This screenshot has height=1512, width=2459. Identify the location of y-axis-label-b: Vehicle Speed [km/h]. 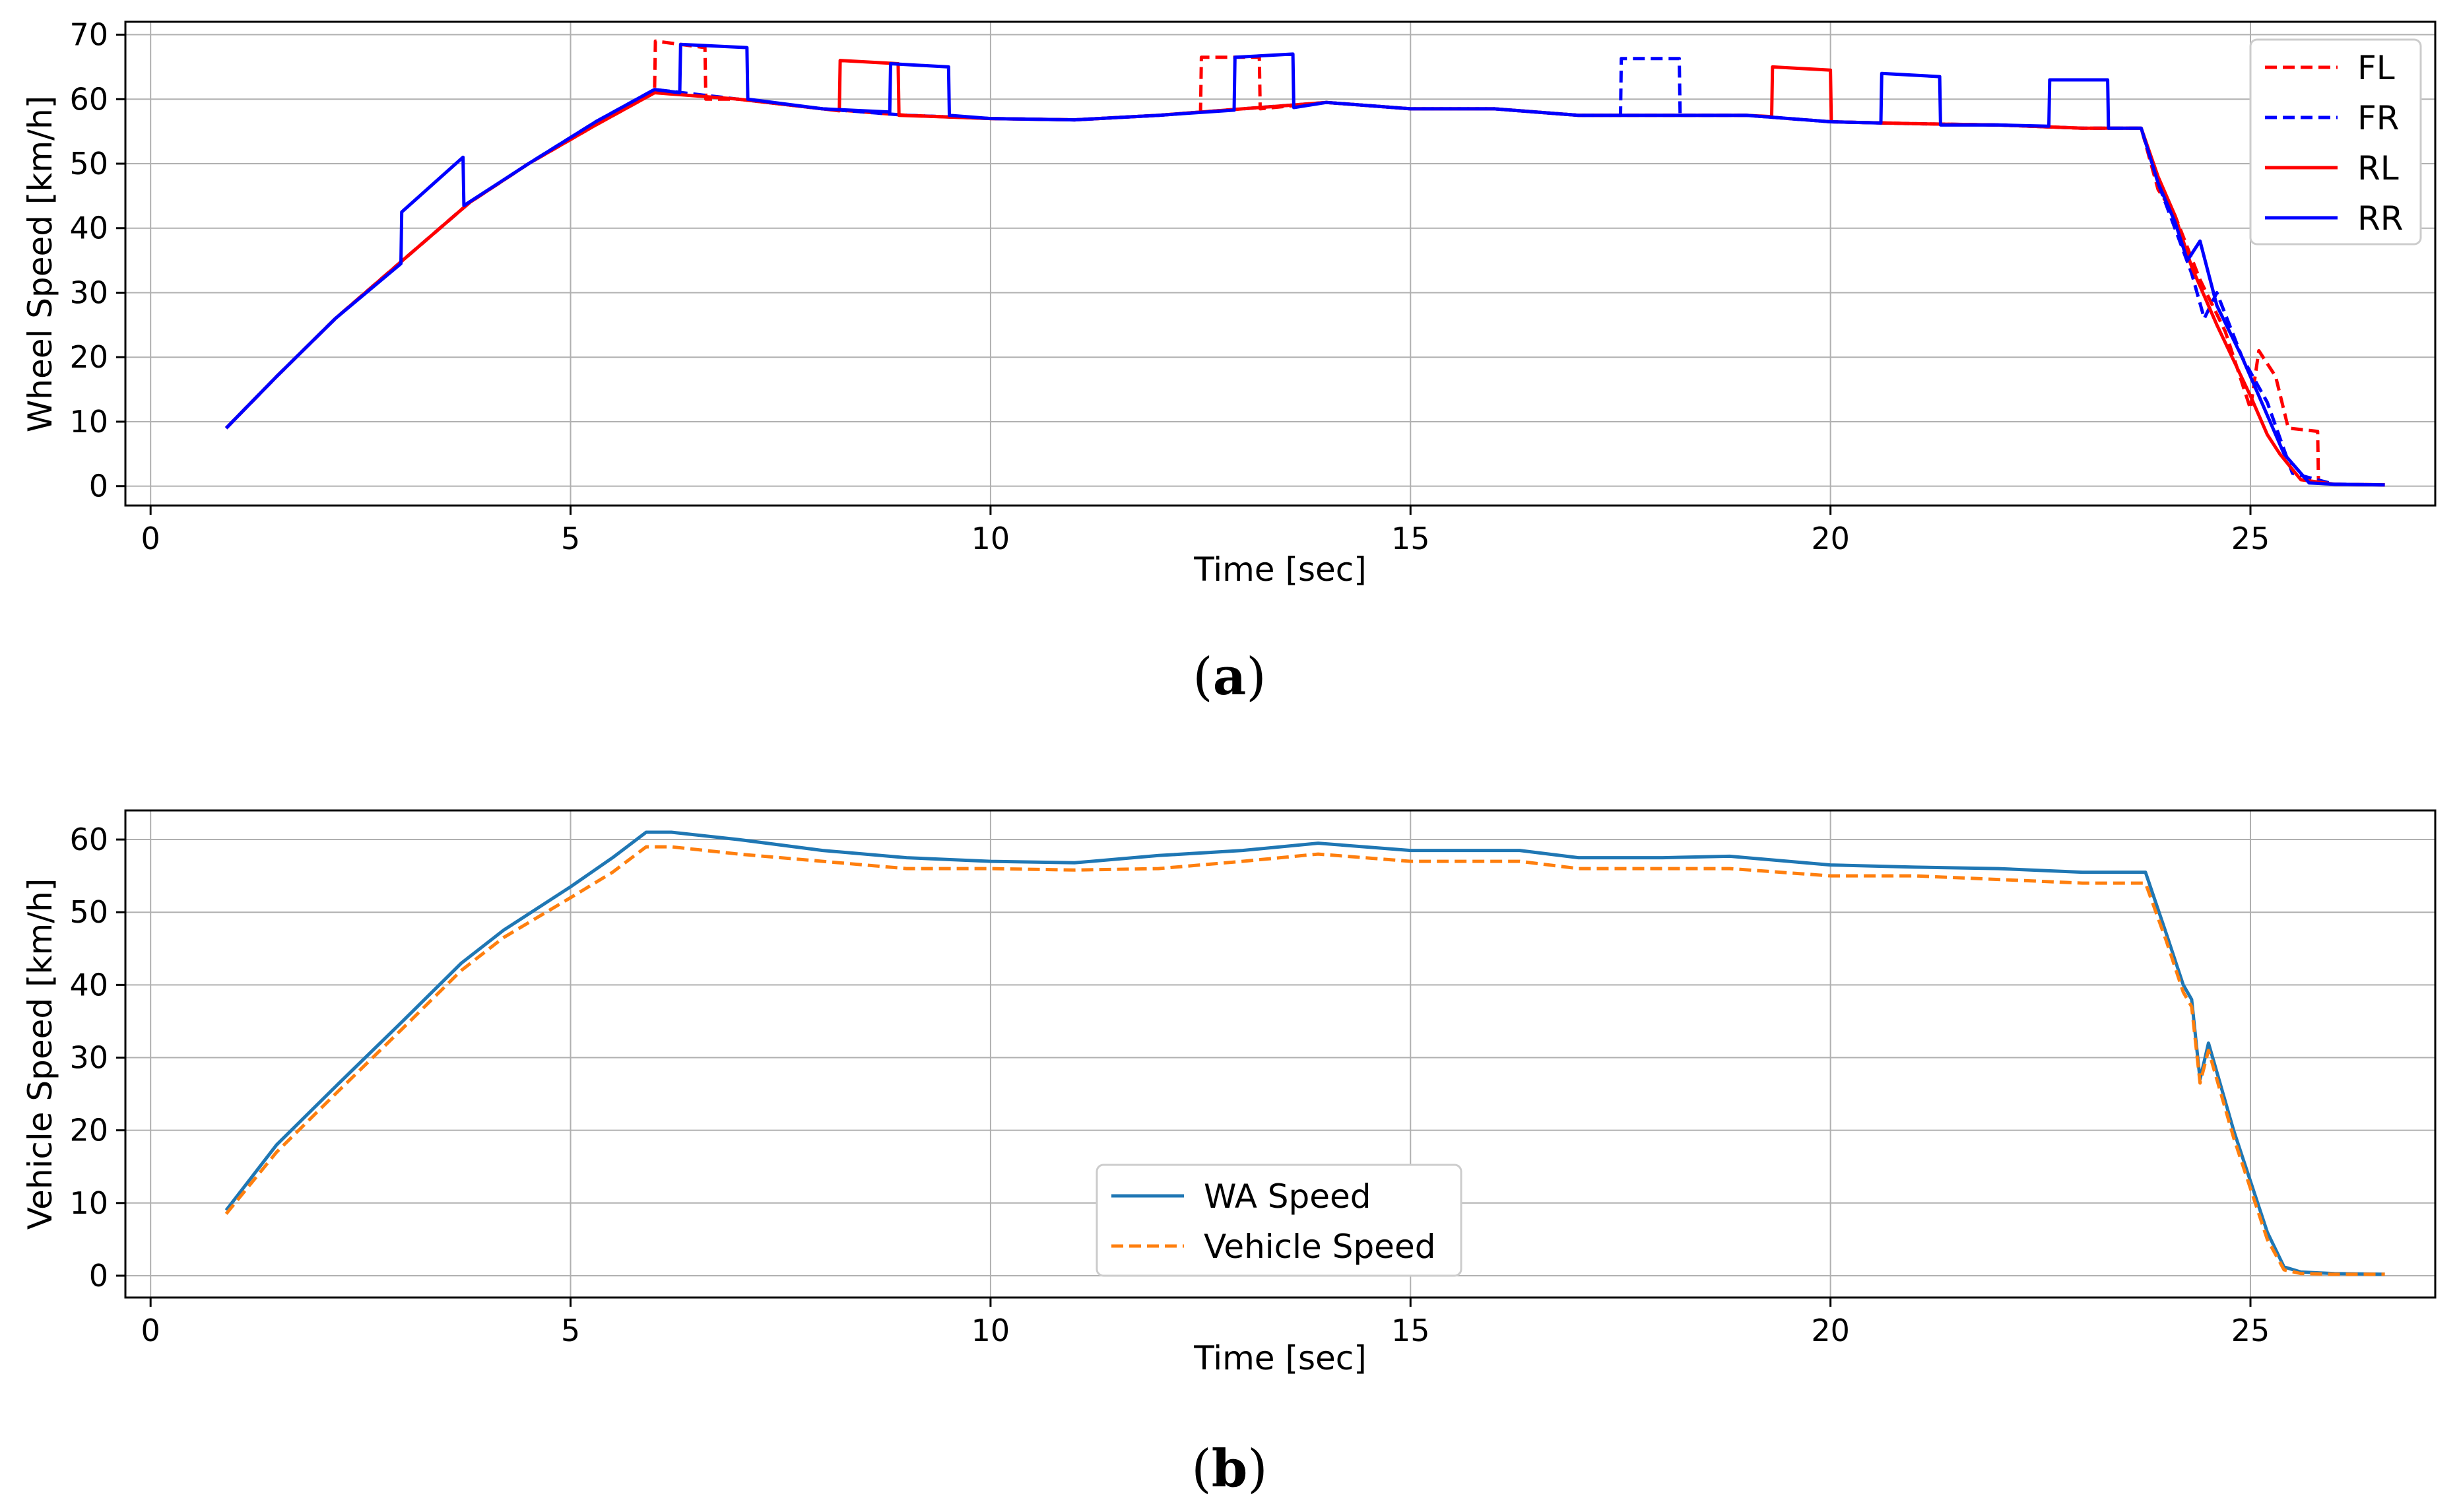
(40, 1054).